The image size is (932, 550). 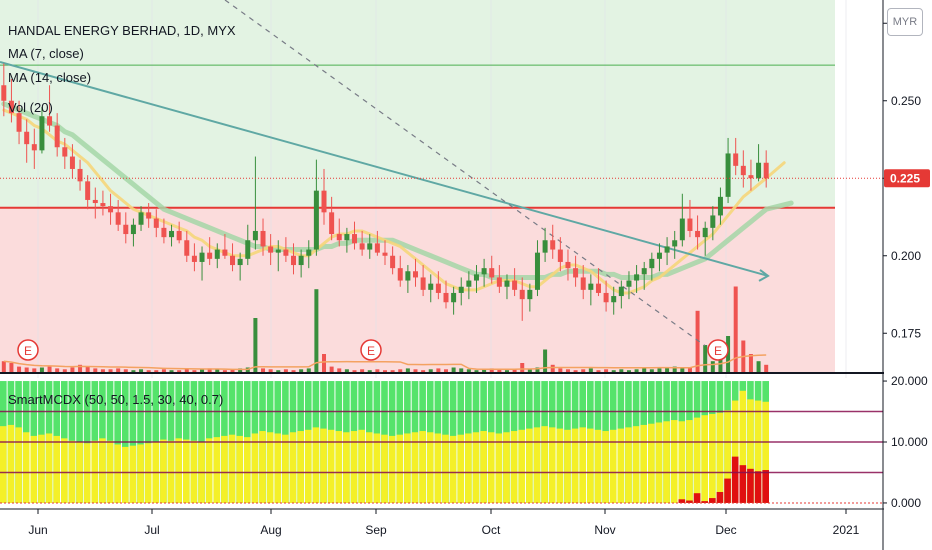 What do you see at coordinates (906, 256) in the screenshot?
I see `price-tick-label: 0.200` at bounding box center [906, 256].